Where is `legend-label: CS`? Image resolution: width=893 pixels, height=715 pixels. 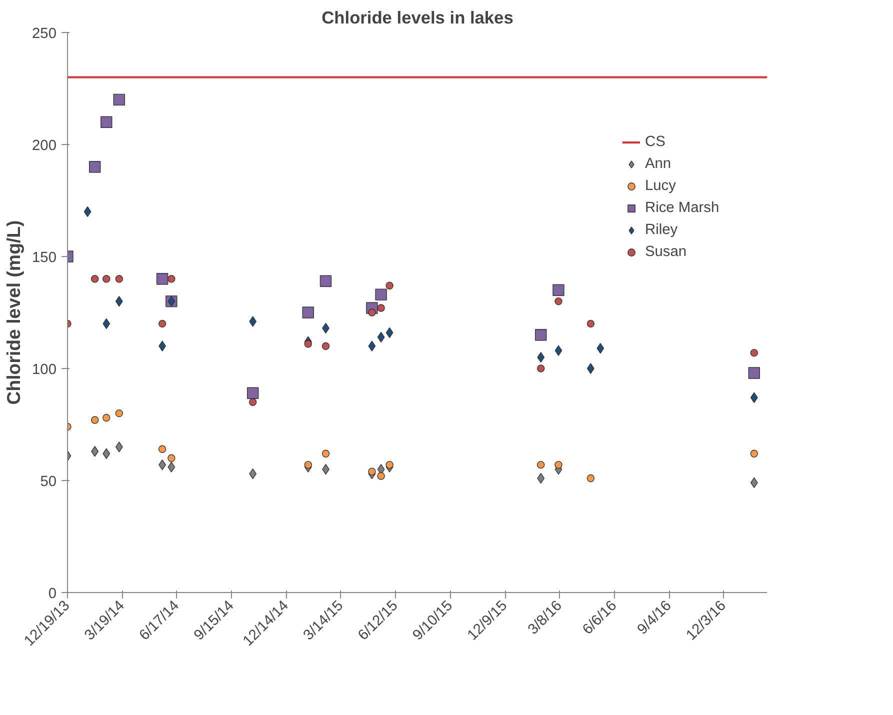
legend-label: CS is located at coordinates (655, 142).